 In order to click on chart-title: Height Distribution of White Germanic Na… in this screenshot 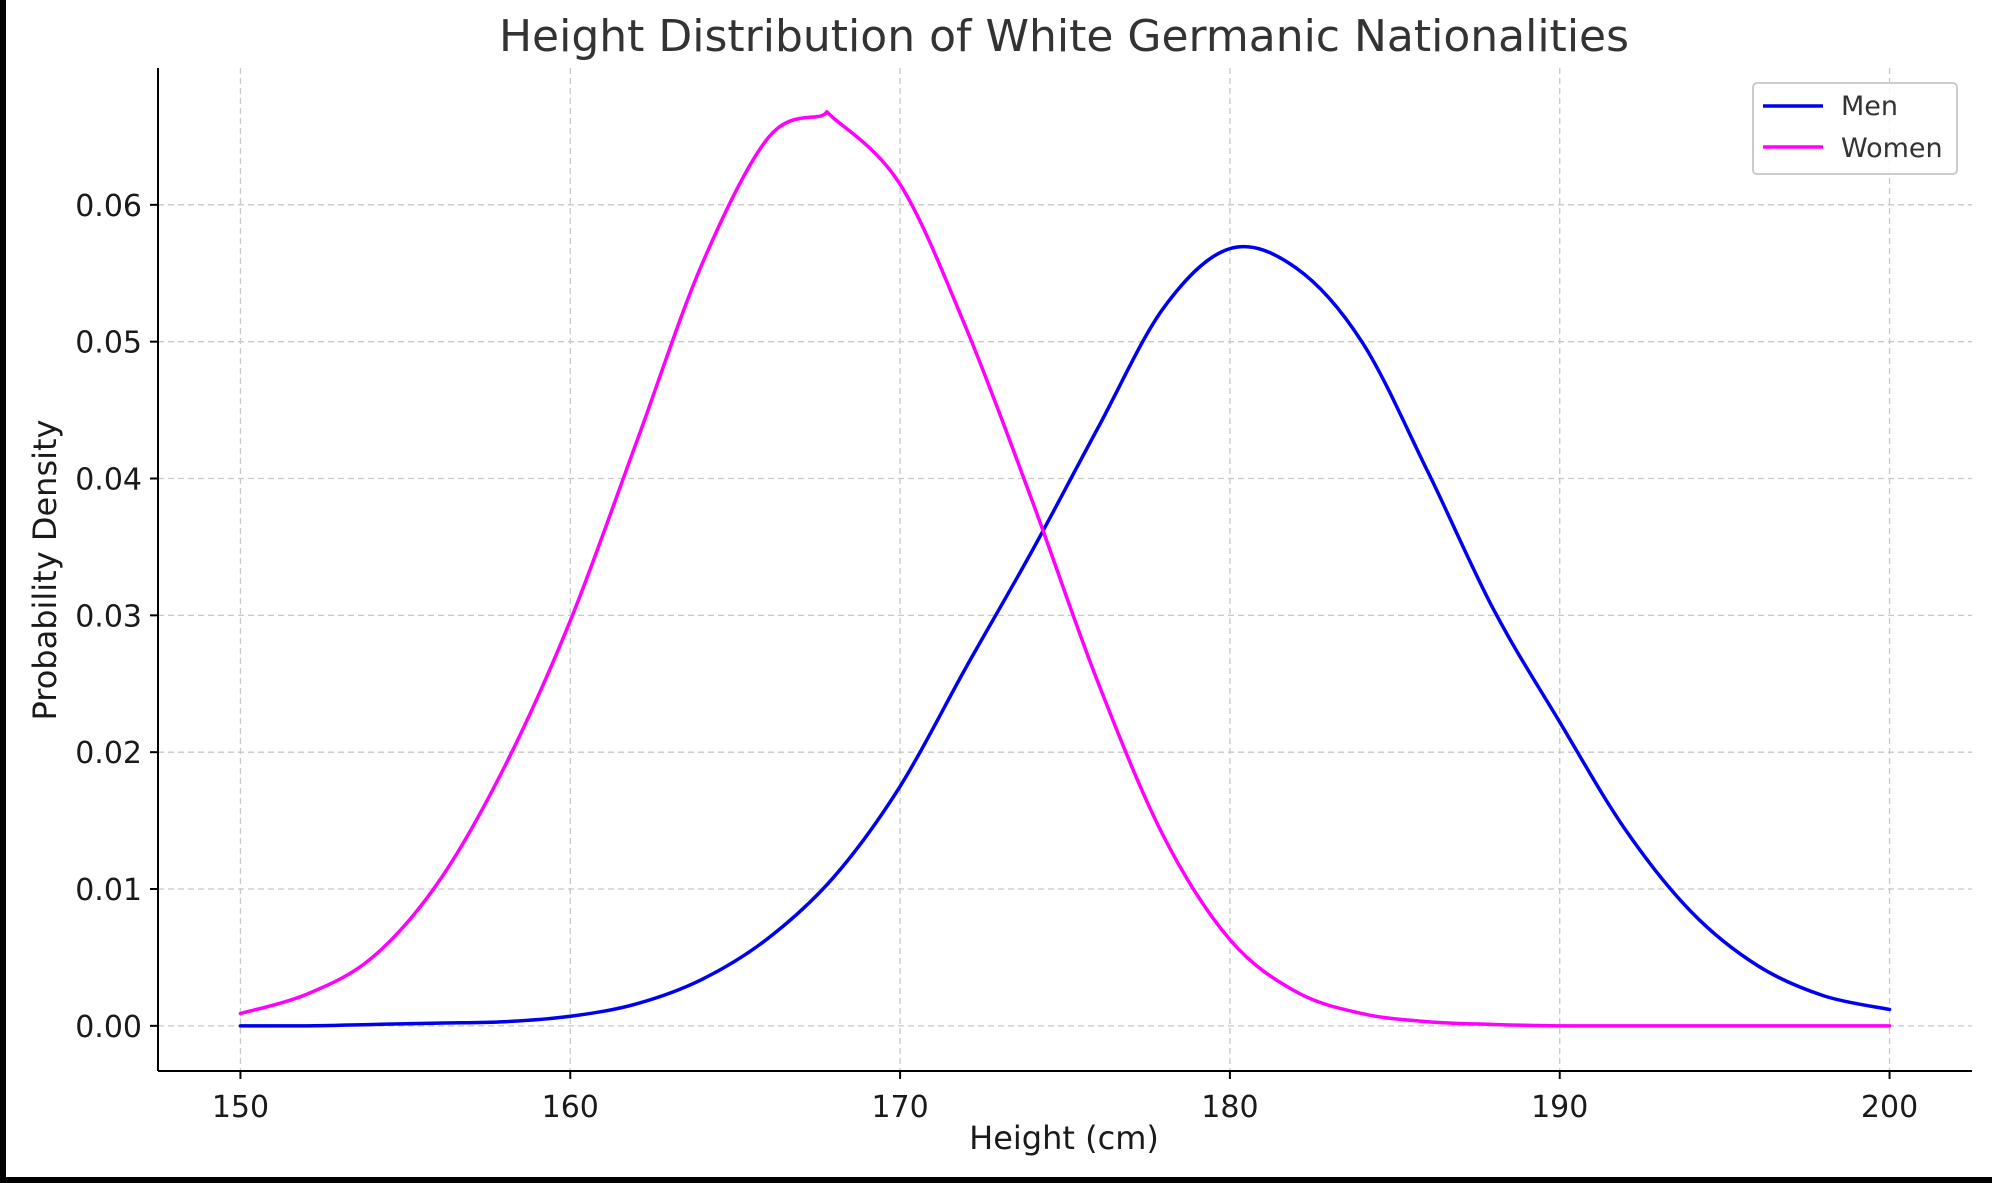, I will do `click(1064, 36)`.